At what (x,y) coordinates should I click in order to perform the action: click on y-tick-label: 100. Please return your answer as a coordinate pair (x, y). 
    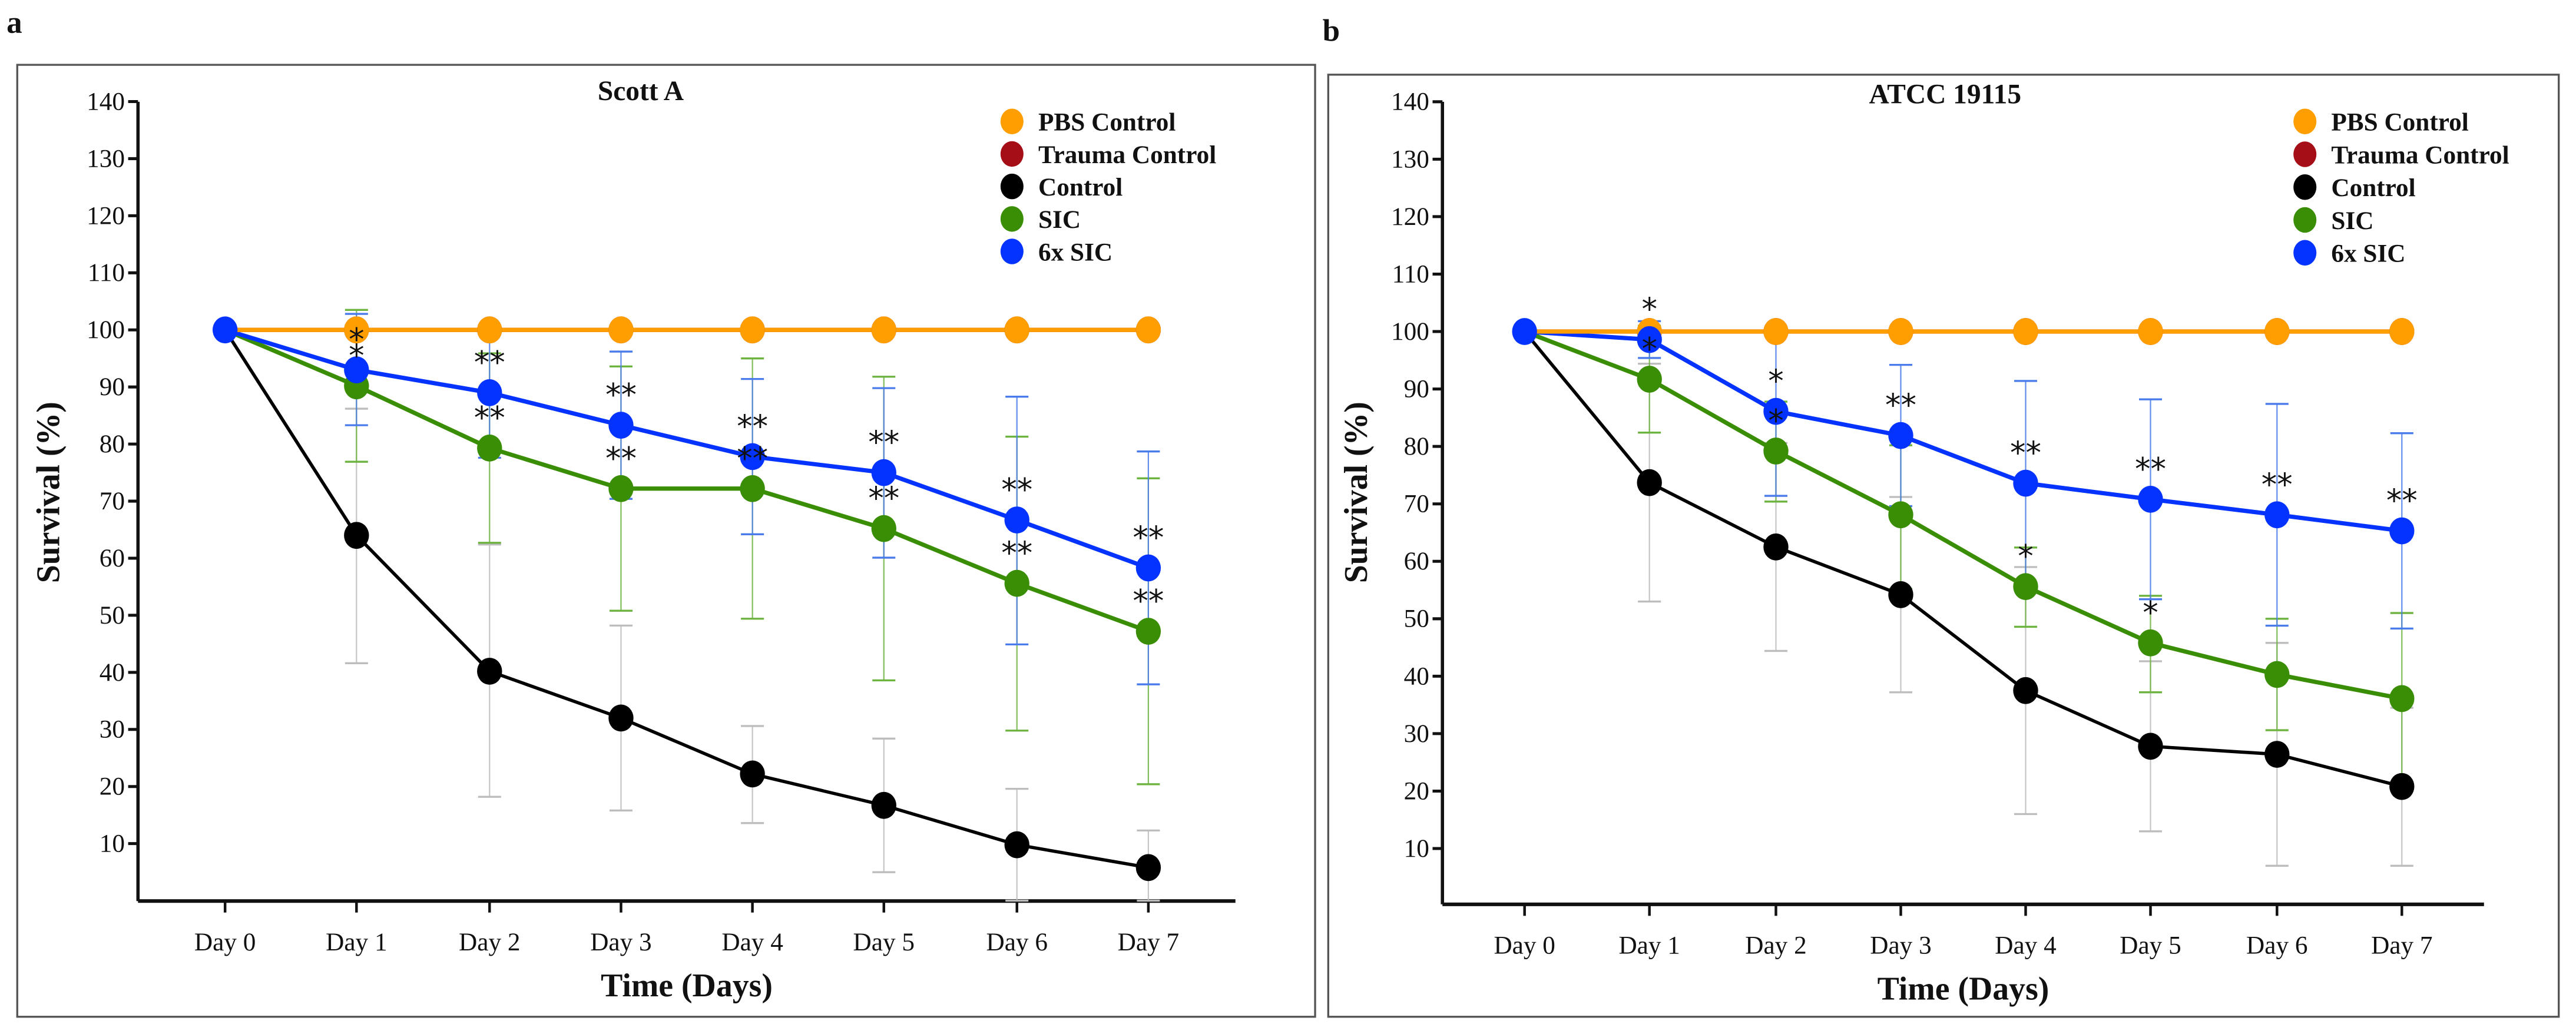
    Looking at the image, I should click on (106, 330).